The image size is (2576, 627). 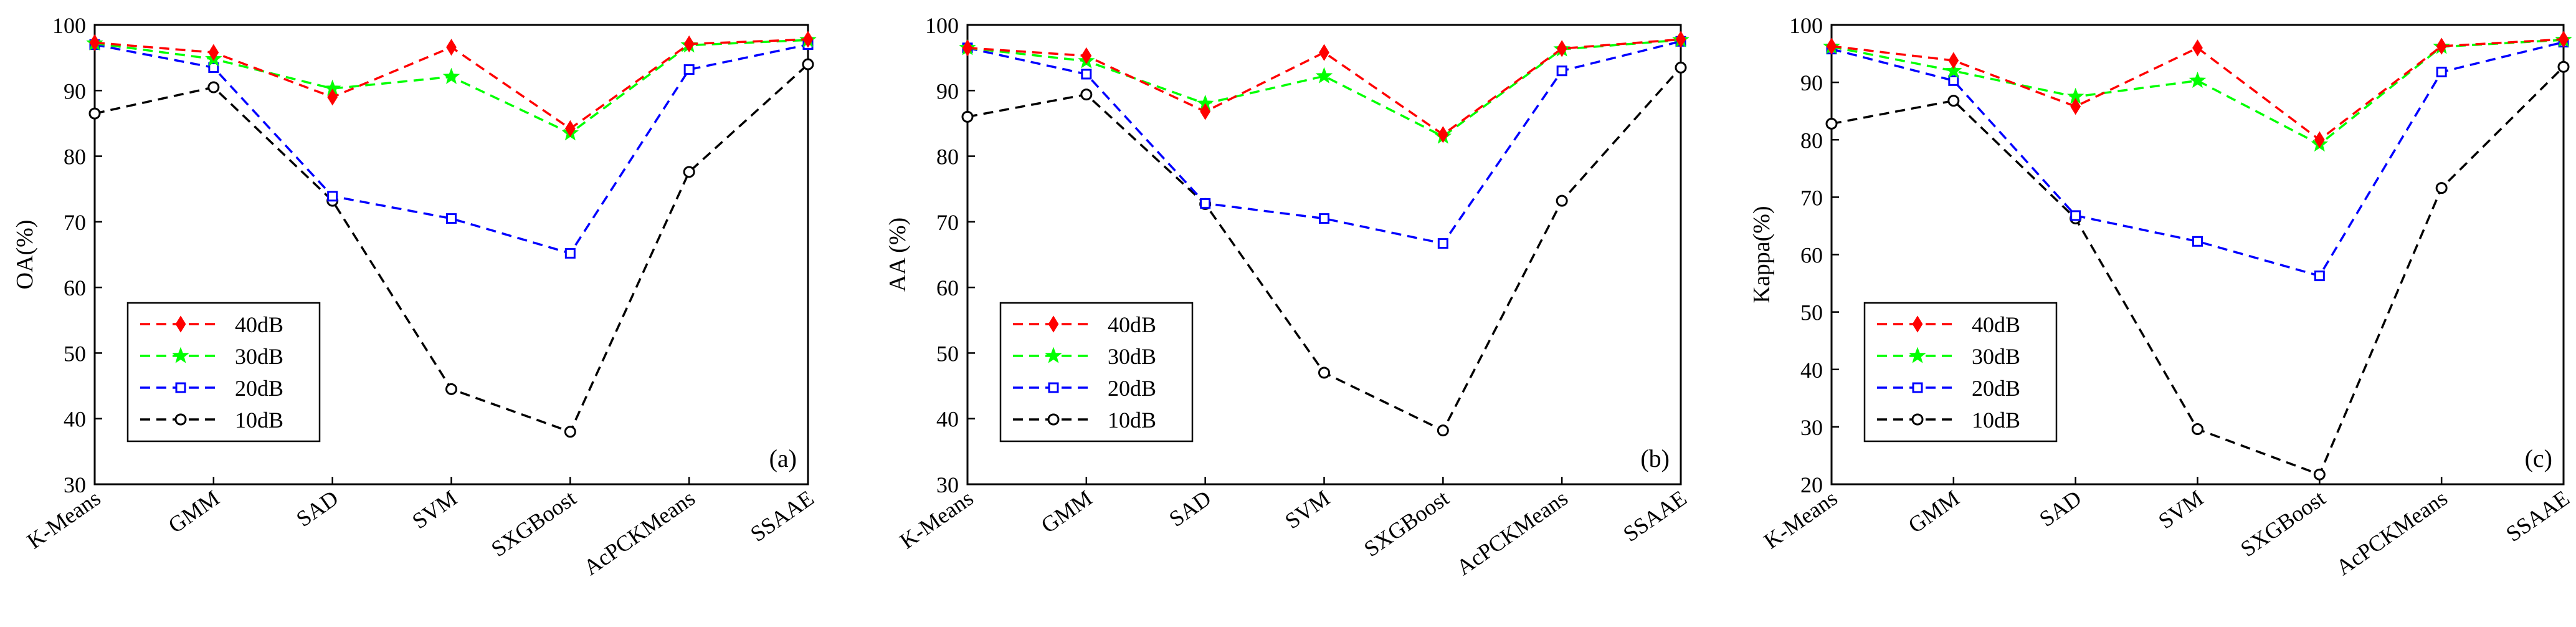 What do you see at coordinates (180, 324) in the screenshot?
I see `legend-marker-diamond` at bounding box center [180, 324].